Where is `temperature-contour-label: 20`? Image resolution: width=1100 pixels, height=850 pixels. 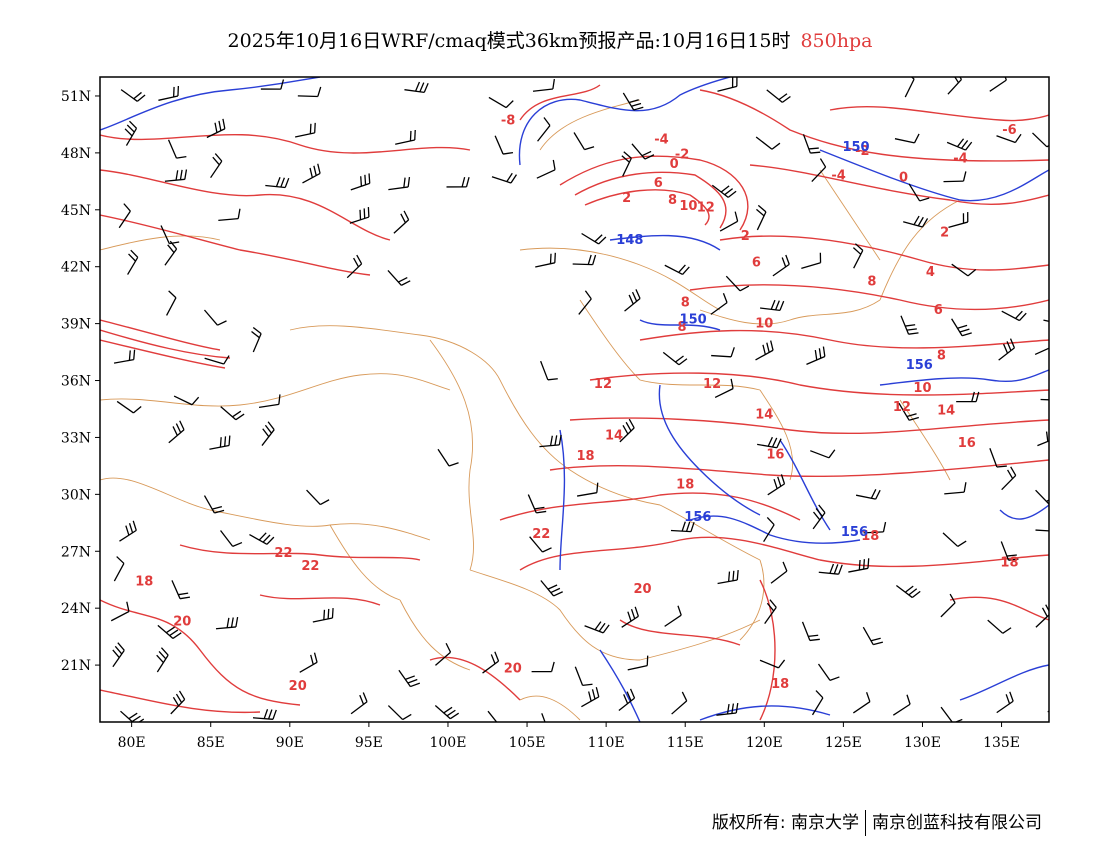
temperature-contour-label: 20 is located at coordinates (642, 589).